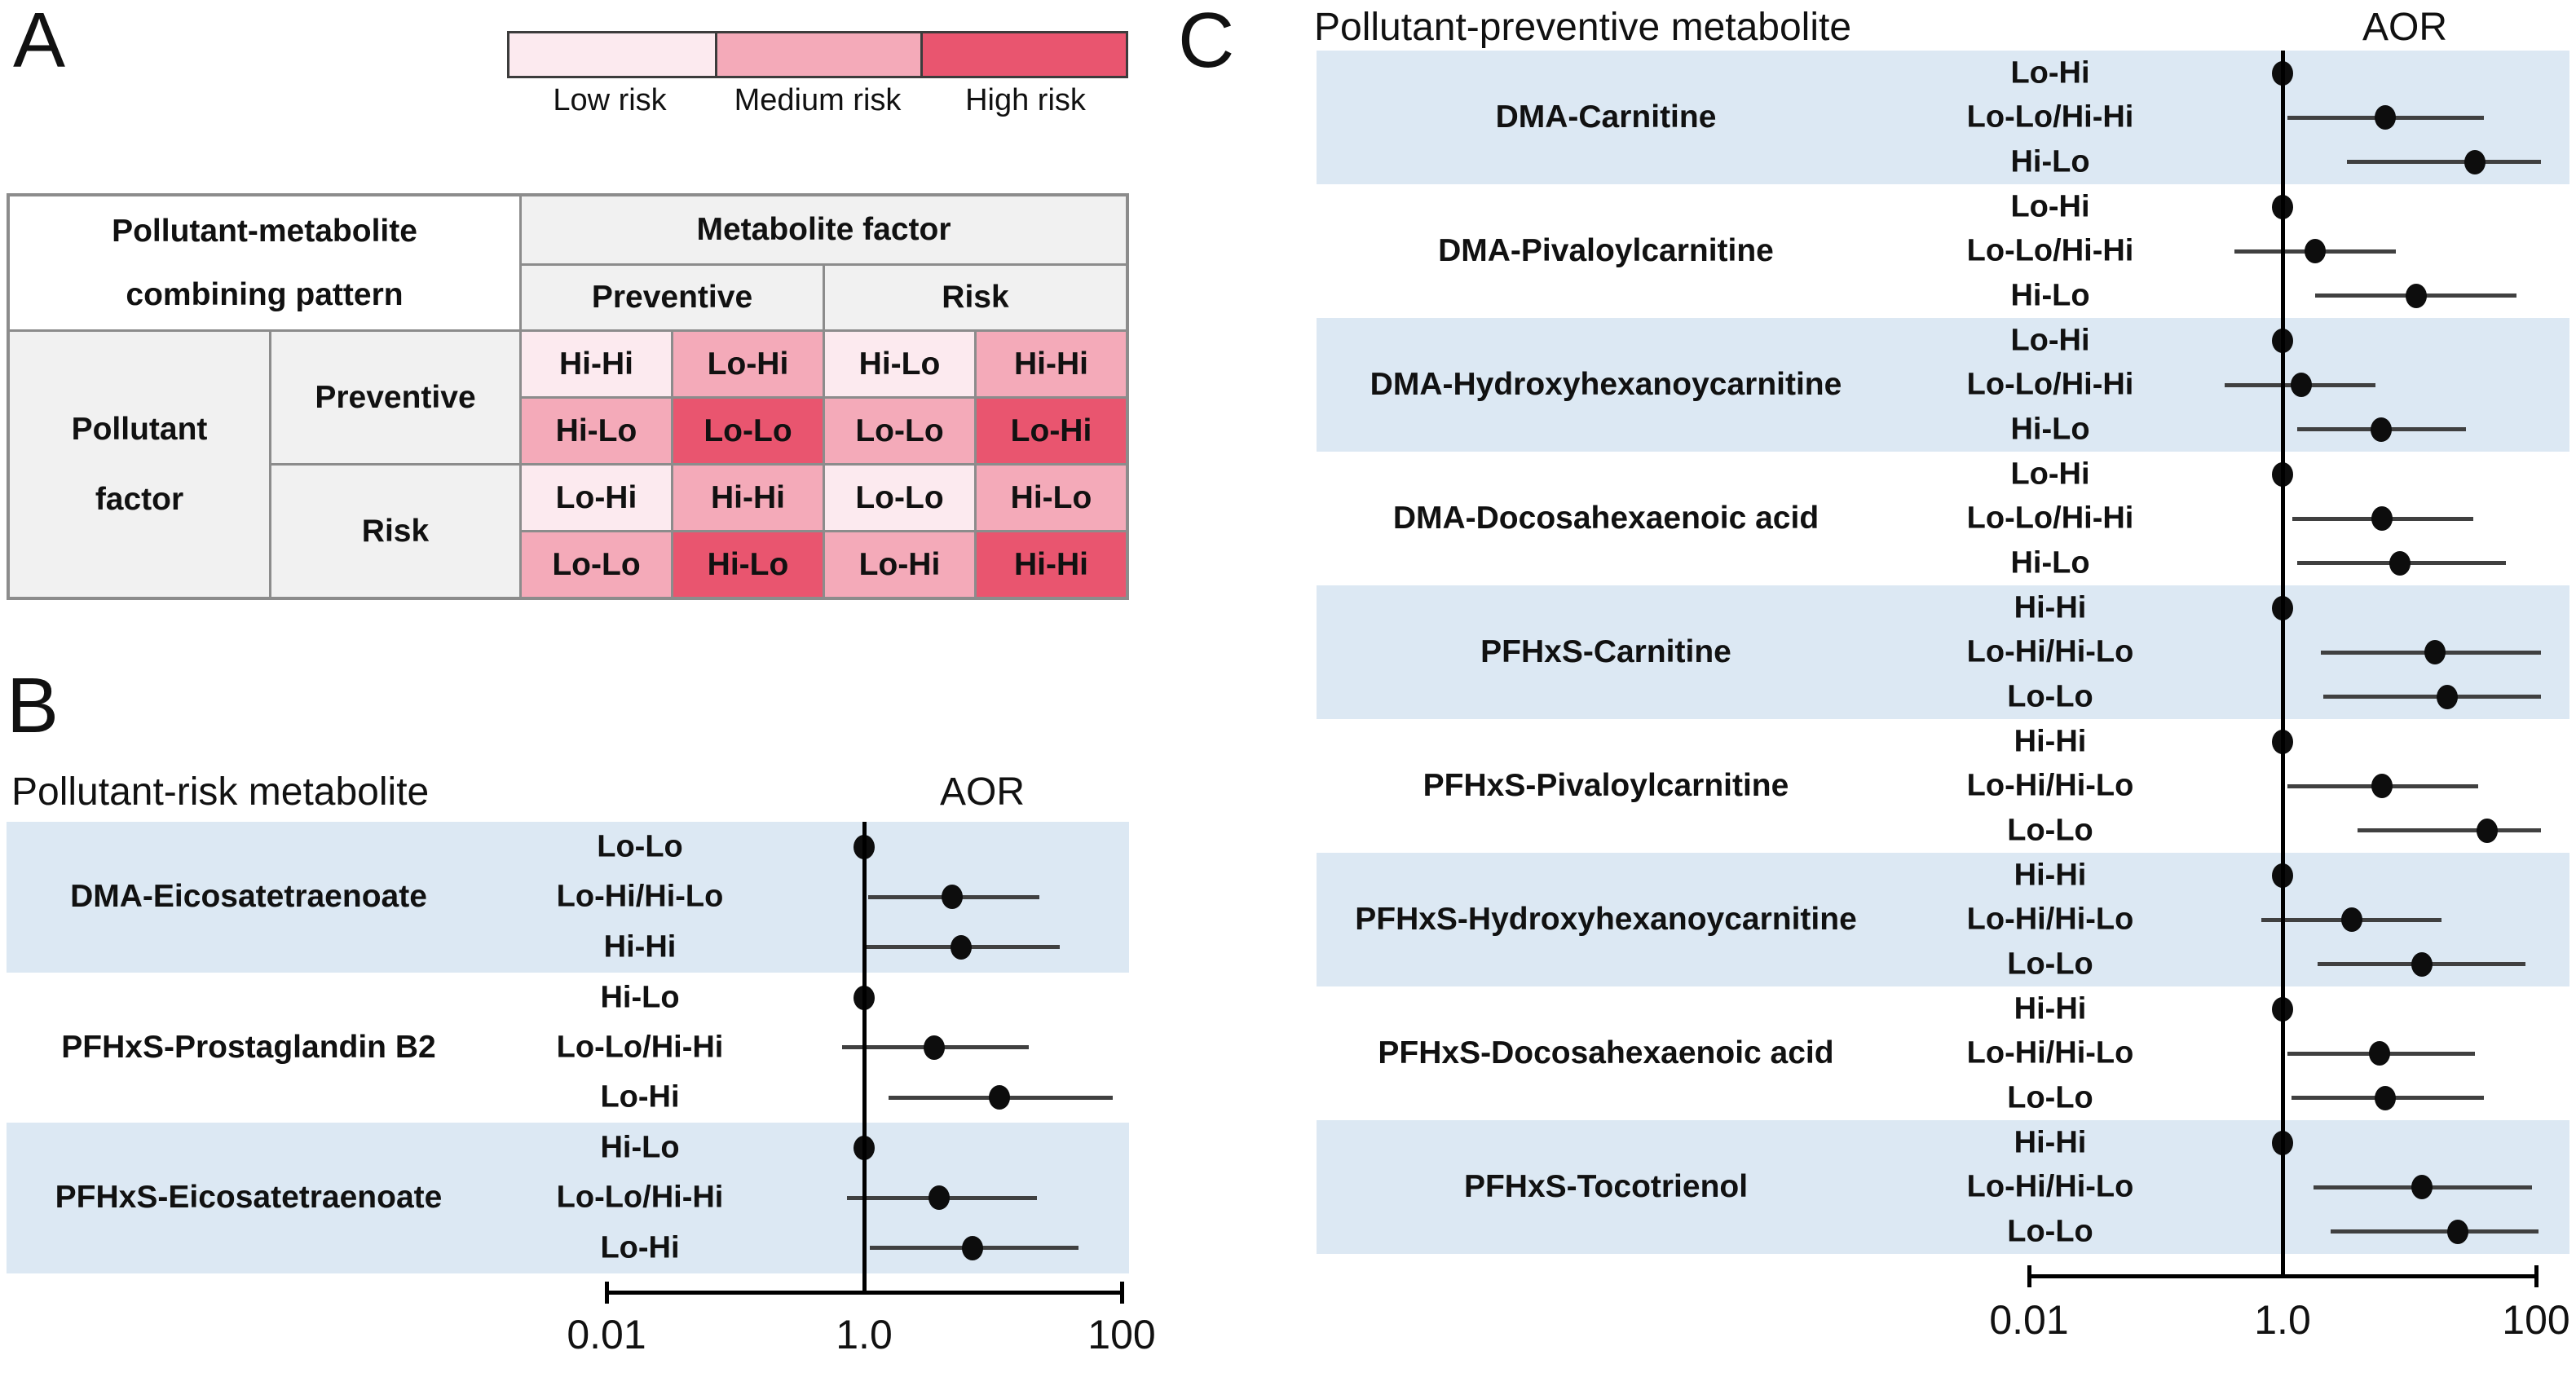 This screenshot has width=2576, height=1377. I want to click on legend-swatch-high-risk, so click(1023, 54).